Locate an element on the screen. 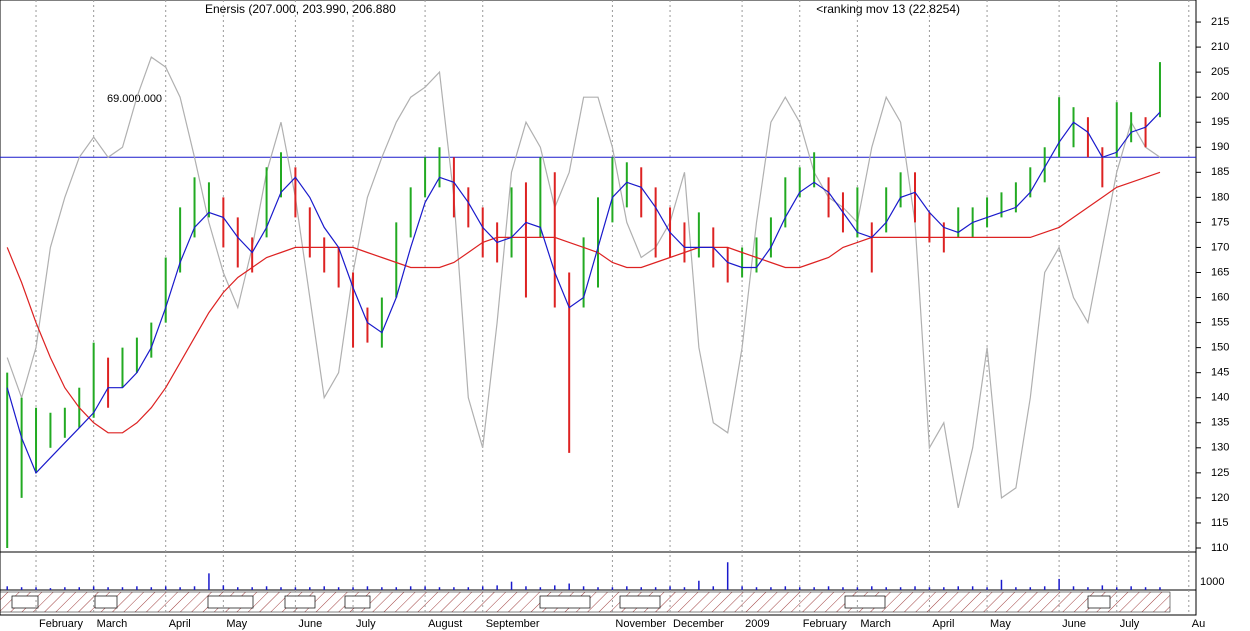  x-tick-label: December is located at coordinates (698, 624).